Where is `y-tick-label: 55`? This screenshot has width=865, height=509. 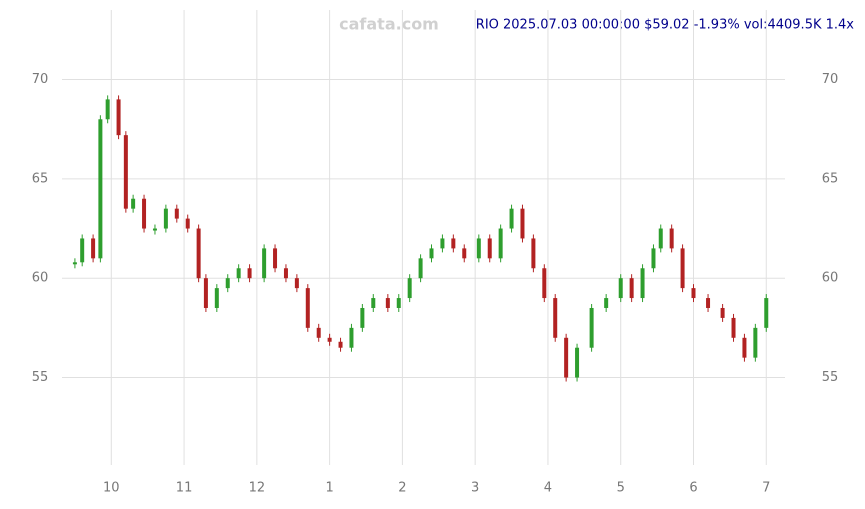 y-tick-label: 55 is located at coordinates (40, 377).